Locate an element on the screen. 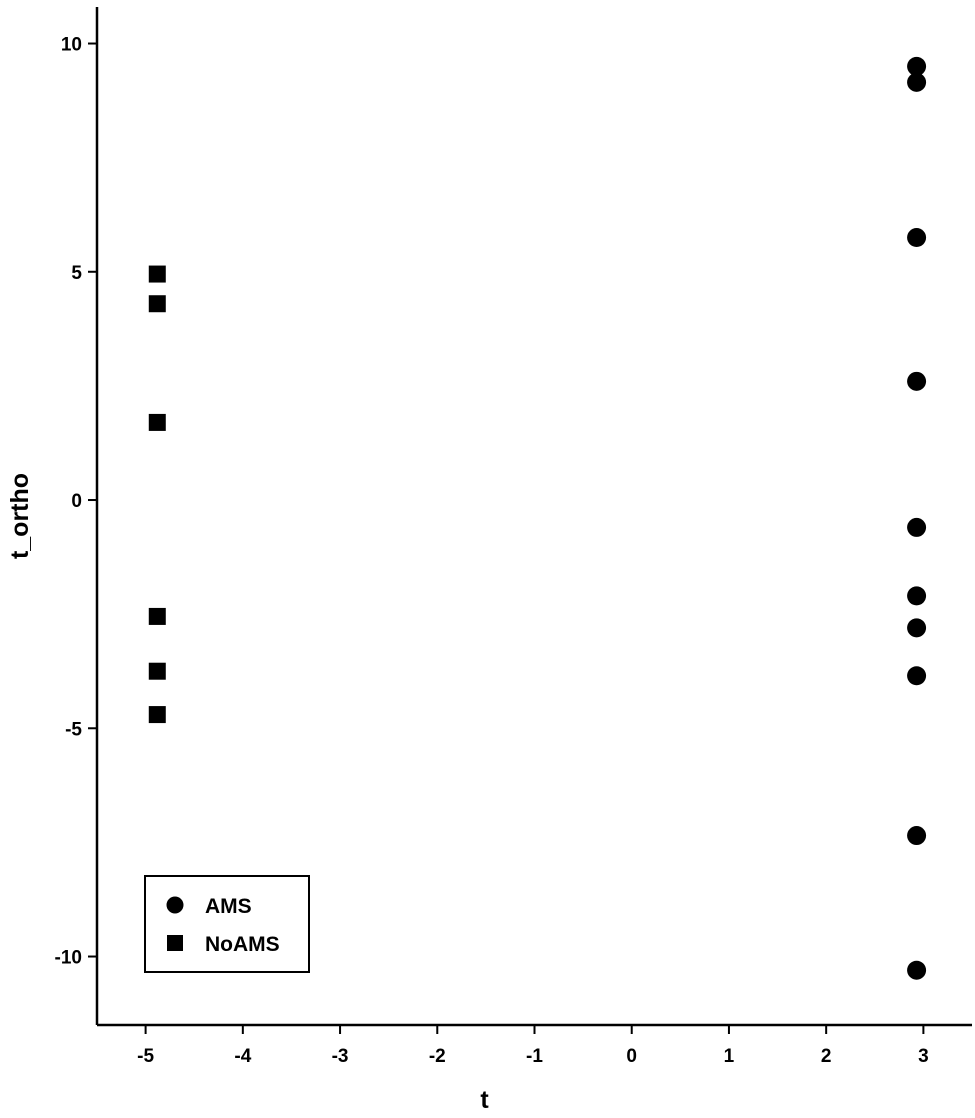  x-axis-title: t is located at coordinates (484, 1100).